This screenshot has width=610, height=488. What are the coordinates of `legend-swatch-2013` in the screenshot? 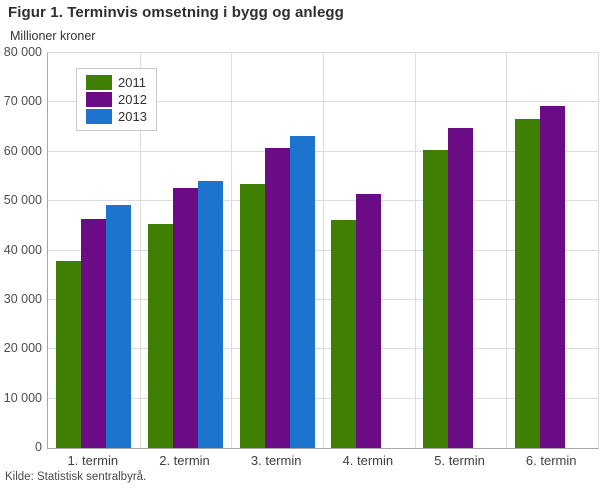 It's located at (99, 116).